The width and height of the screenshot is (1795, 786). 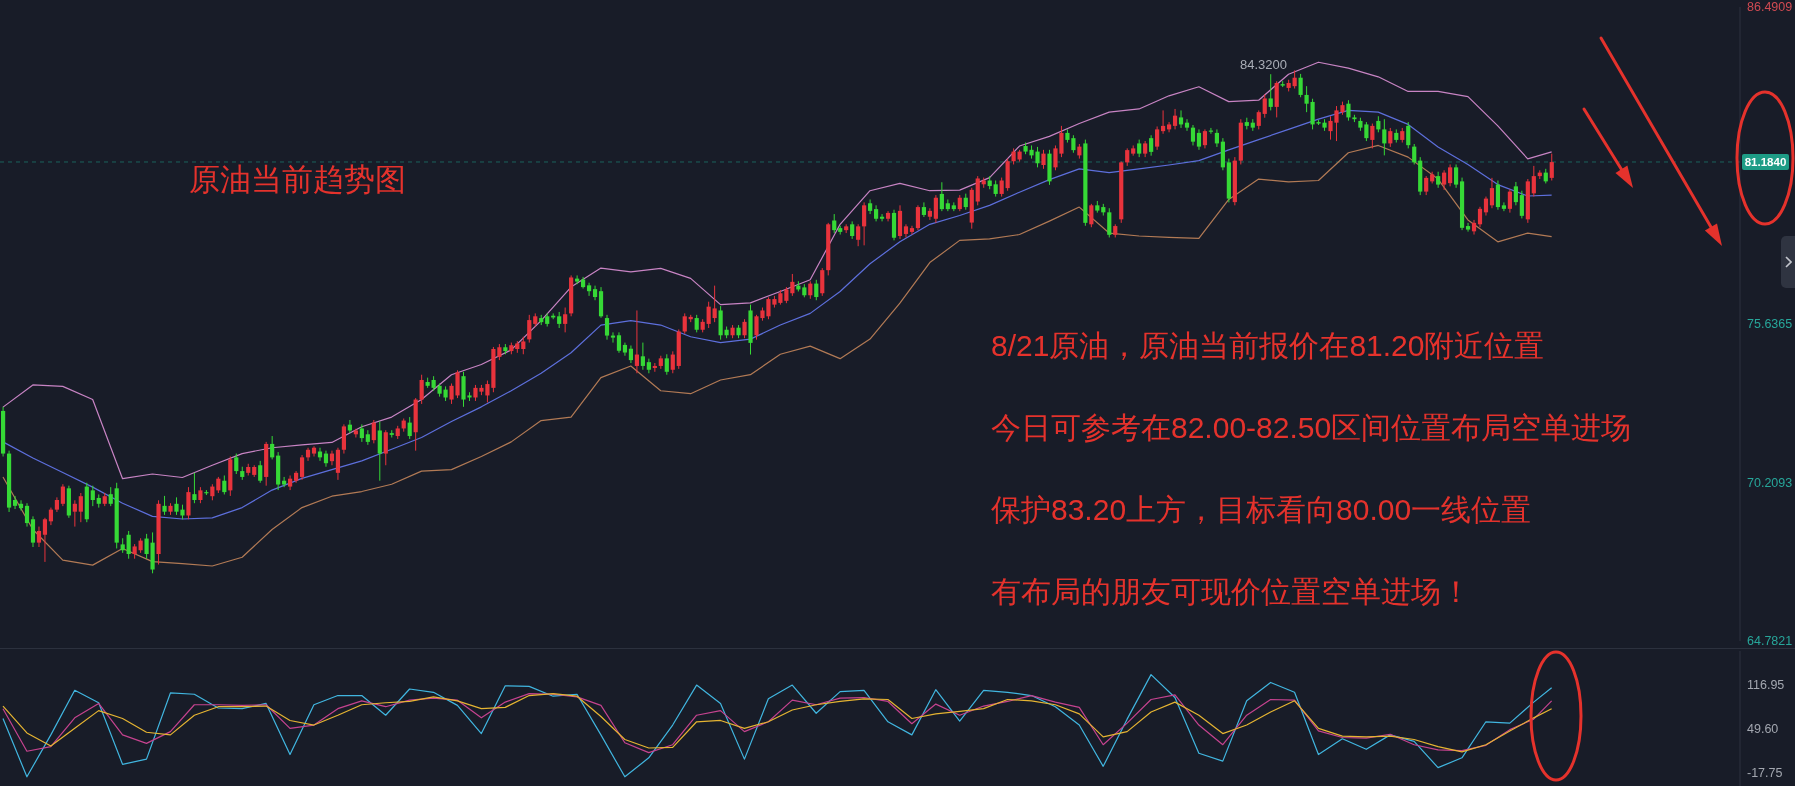 What do you see at coordinates (1268, 346) in the screenshot?
I see `annotation: 8/21原油，原油当前报价在81.20附近位置` at bounding box center [1268, 346].